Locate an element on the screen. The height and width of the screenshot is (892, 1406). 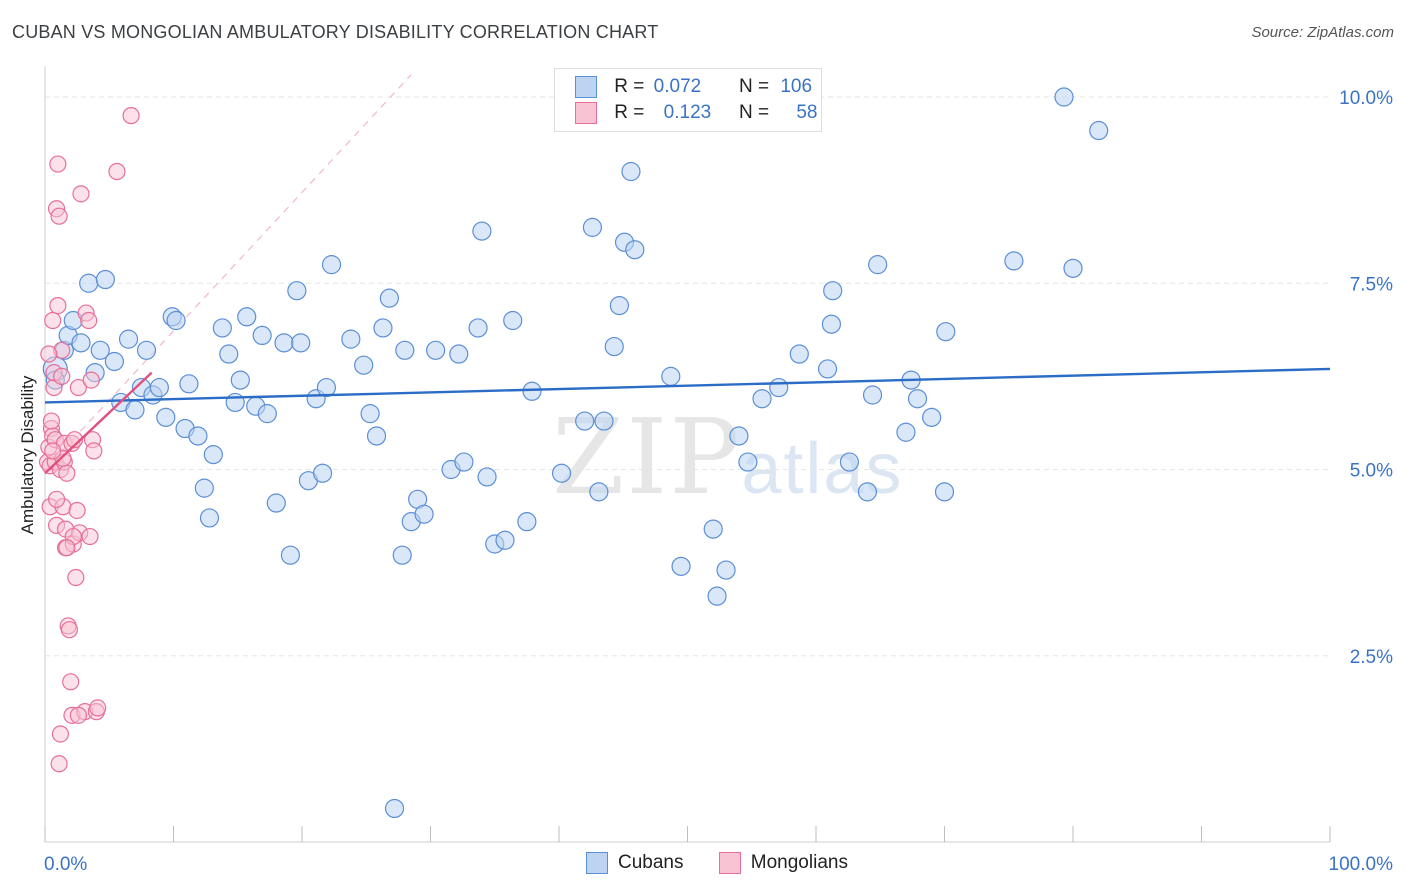
reference-line is located at coordinates (228, 272).